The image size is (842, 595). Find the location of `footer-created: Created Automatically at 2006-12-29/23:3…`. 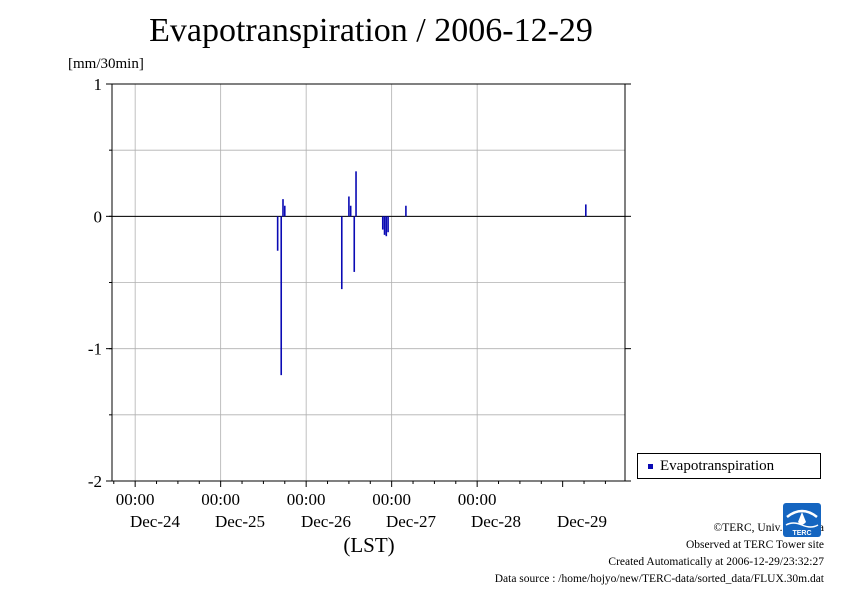

footer-created: Created Automatically at 2006-12-29/23:3… is located at coordinates (716, 562).